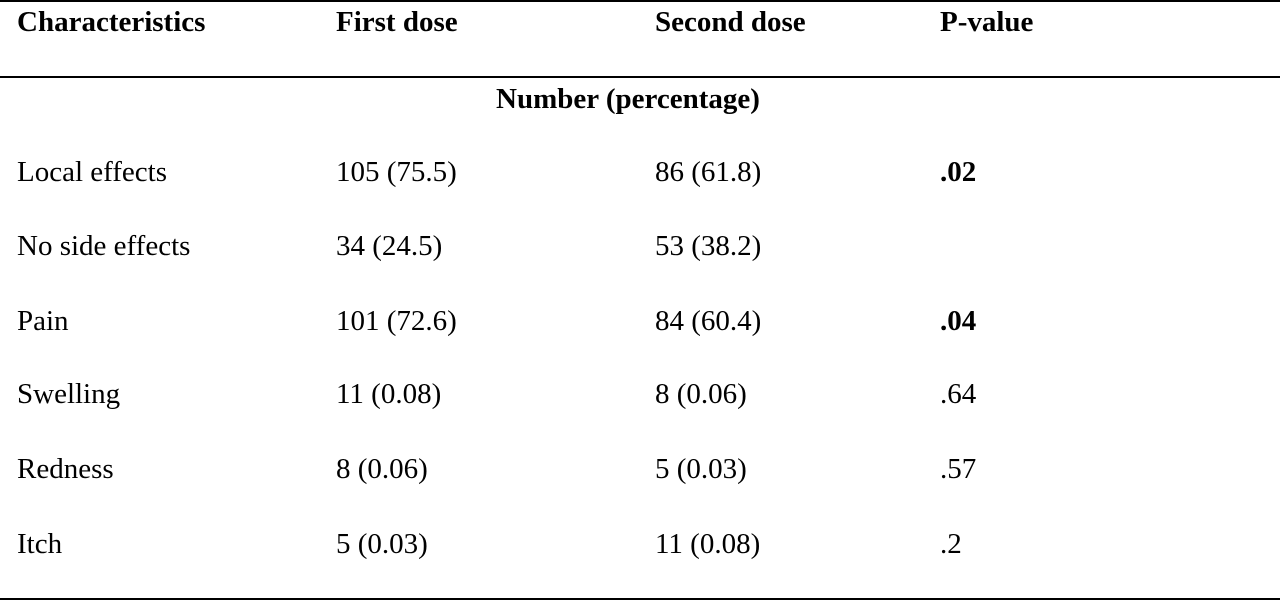 Image resolution: width=1280 pixels, height=602 pixels. I want to click on row-first-dose: 8 (0.06), so click(382, 469).